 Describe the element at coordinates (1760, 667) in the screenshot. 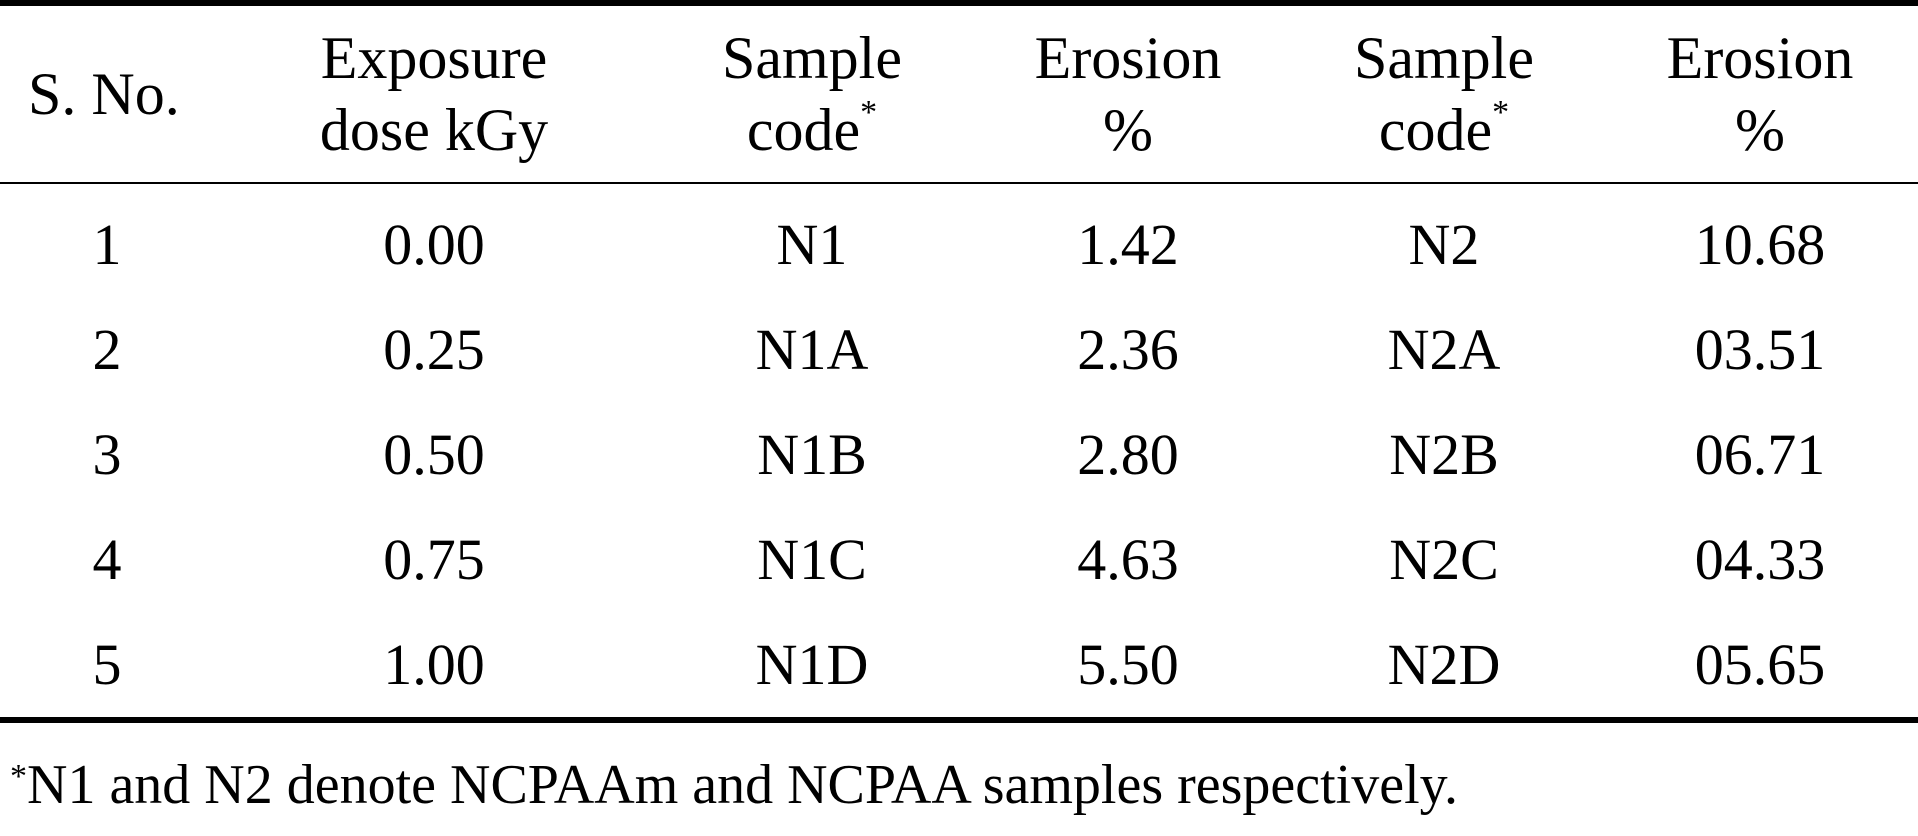

I see `cell-erosion-n2: 05.65` at that location.